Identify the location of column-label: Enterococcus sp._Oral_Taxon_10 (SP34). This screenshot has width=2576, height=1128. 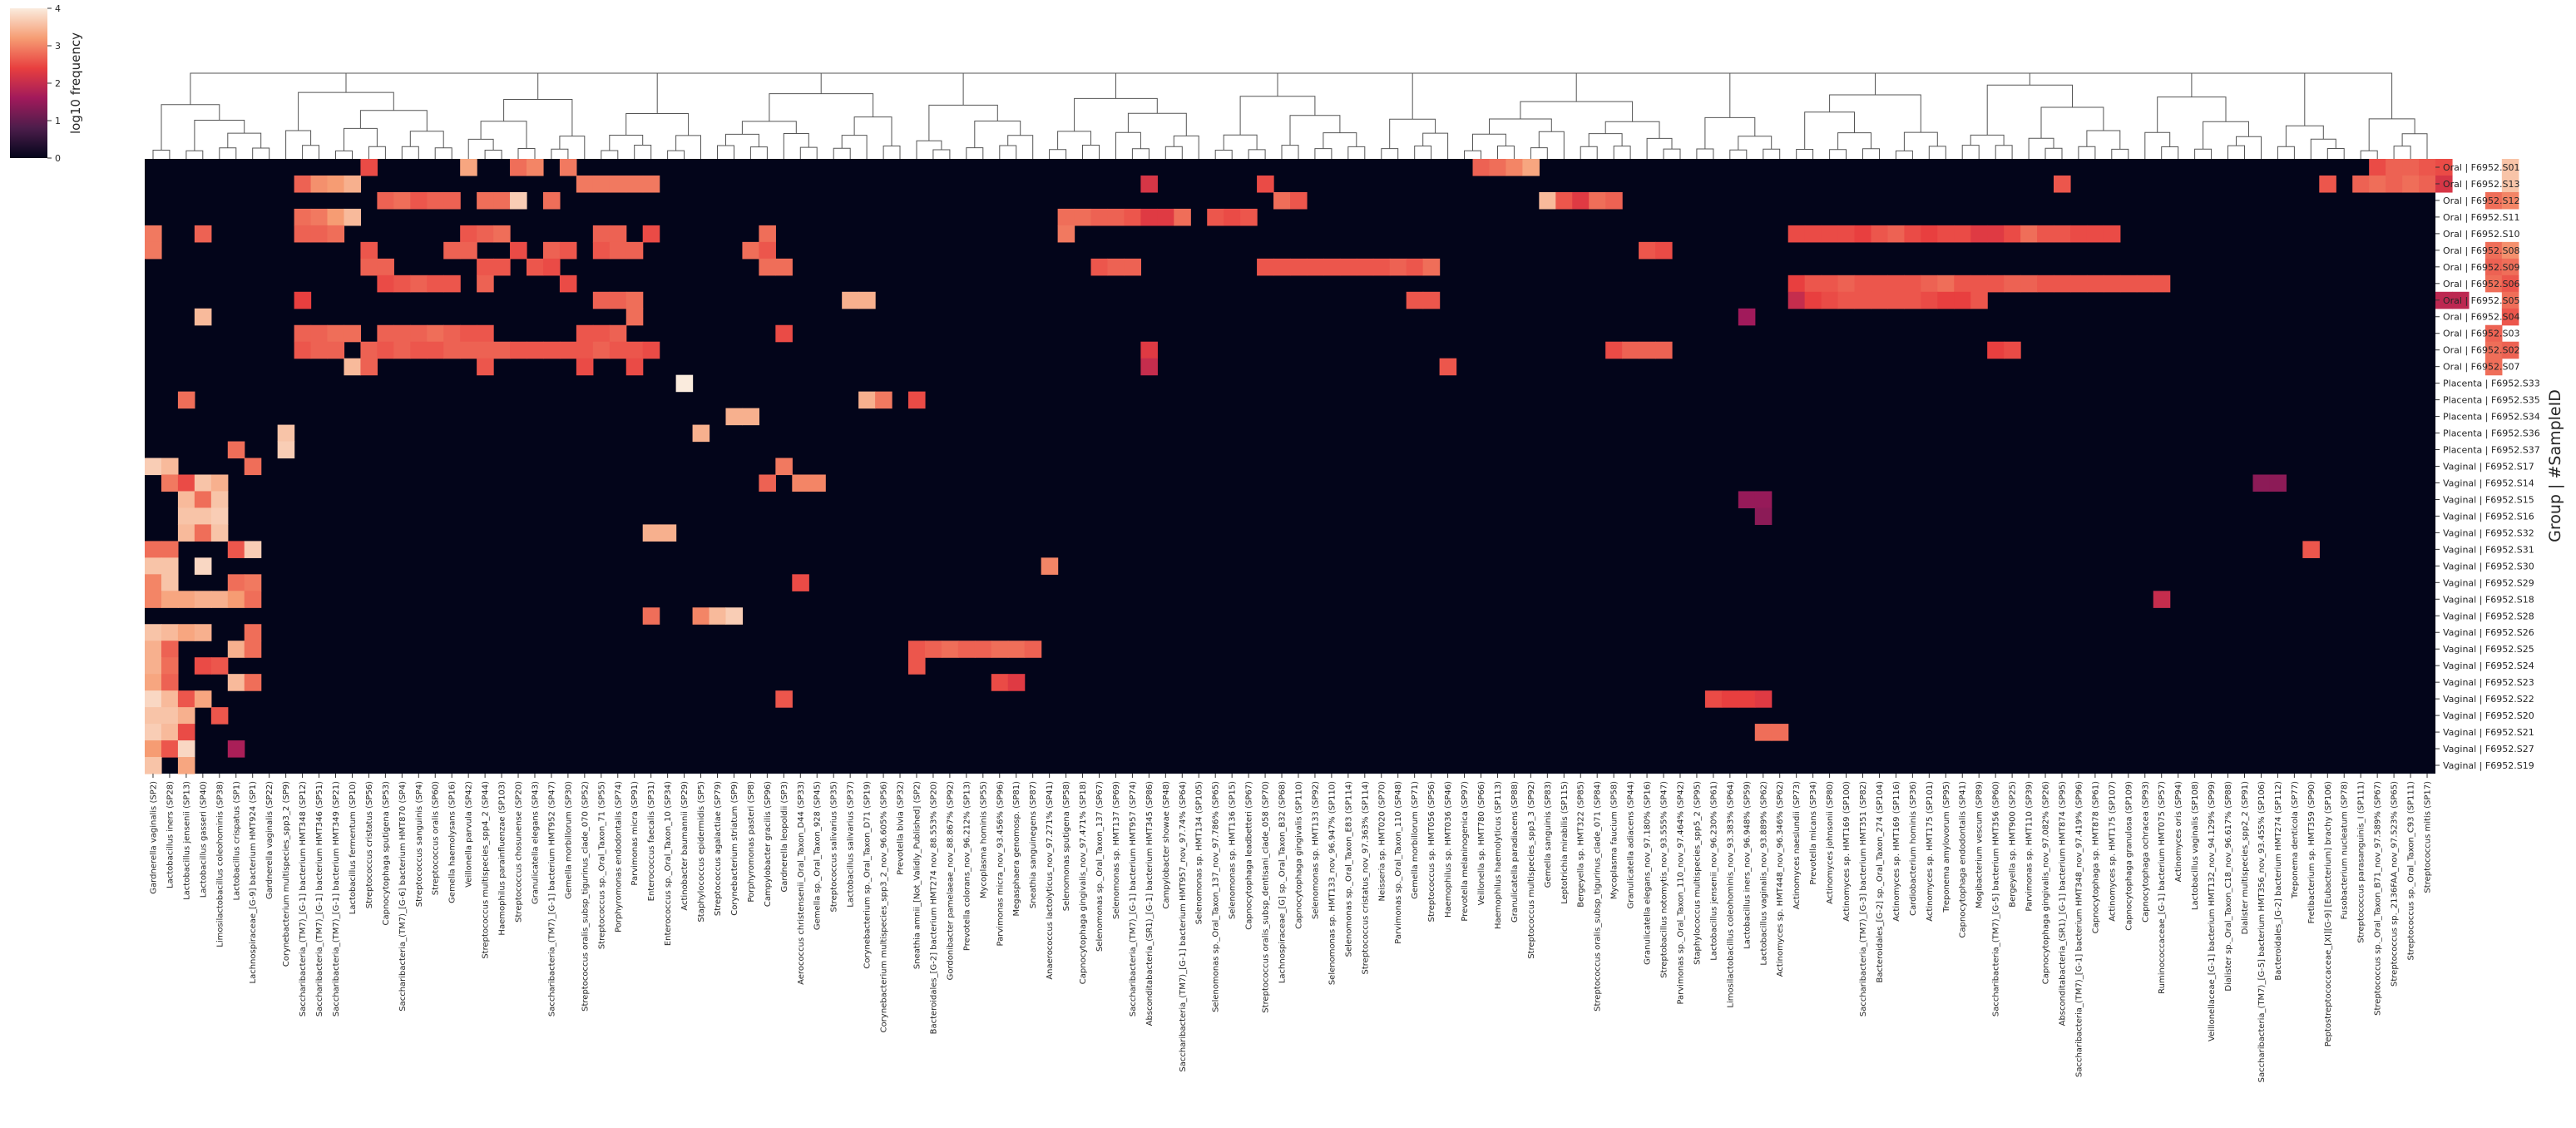
(668, 863).